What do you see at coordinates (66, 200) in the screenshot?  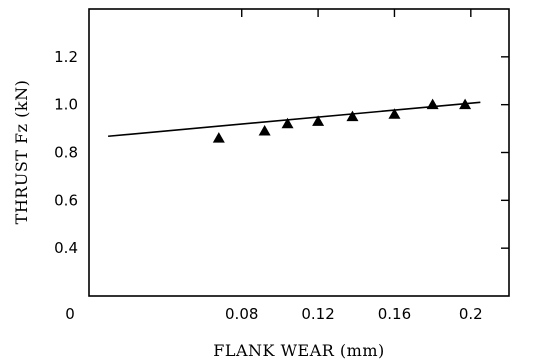 I see `y-tick-label: 0.6` at bounding box center [66, 200].